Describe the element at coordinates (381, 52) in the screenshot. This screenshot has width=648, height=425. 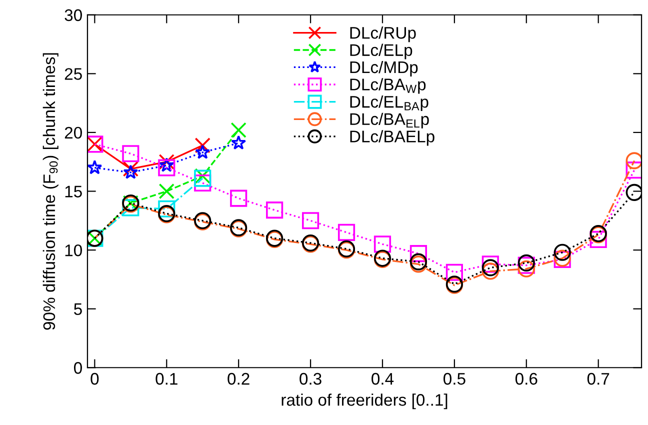
I see `legend-label: DLc/ELp` at that location.